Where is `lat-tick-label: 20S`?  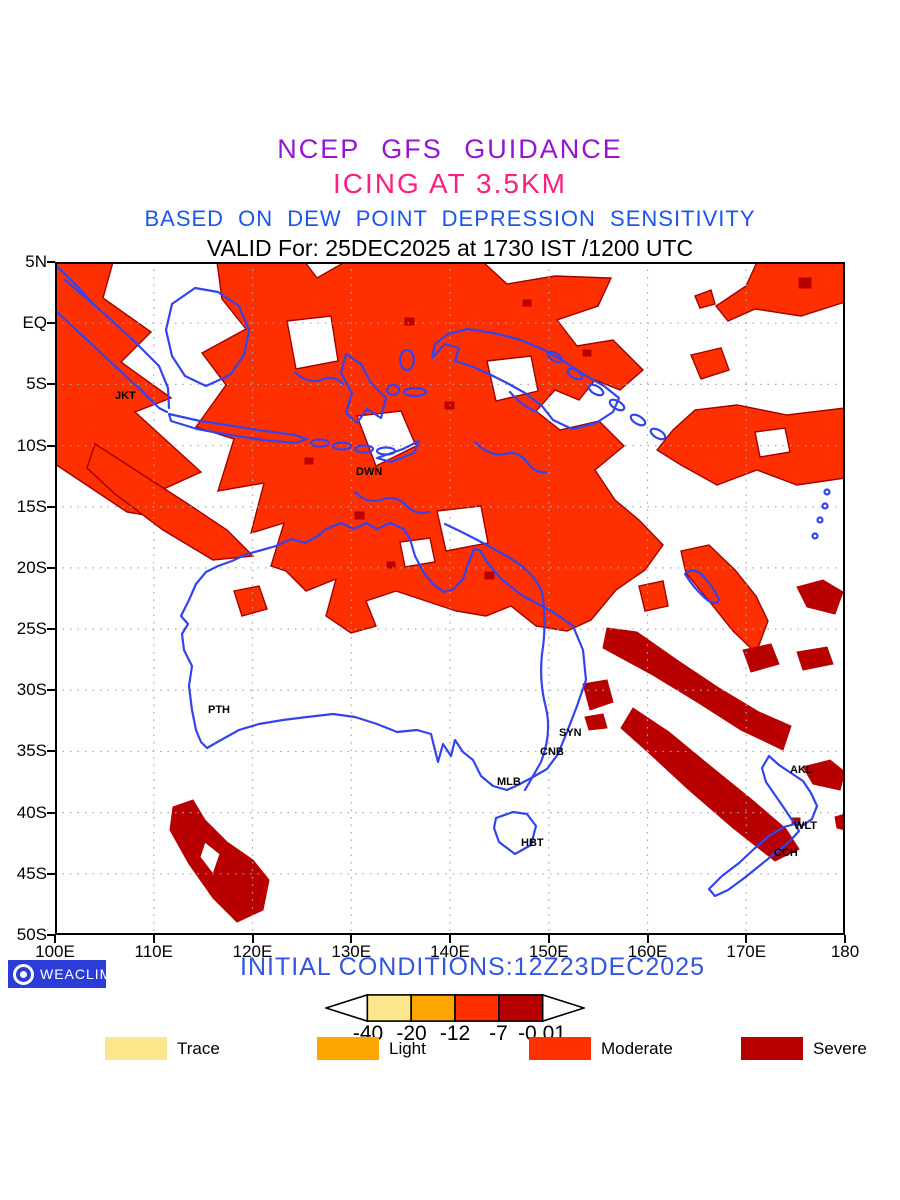
lat-tick-label: 20S is located at coordinates (31, 567).